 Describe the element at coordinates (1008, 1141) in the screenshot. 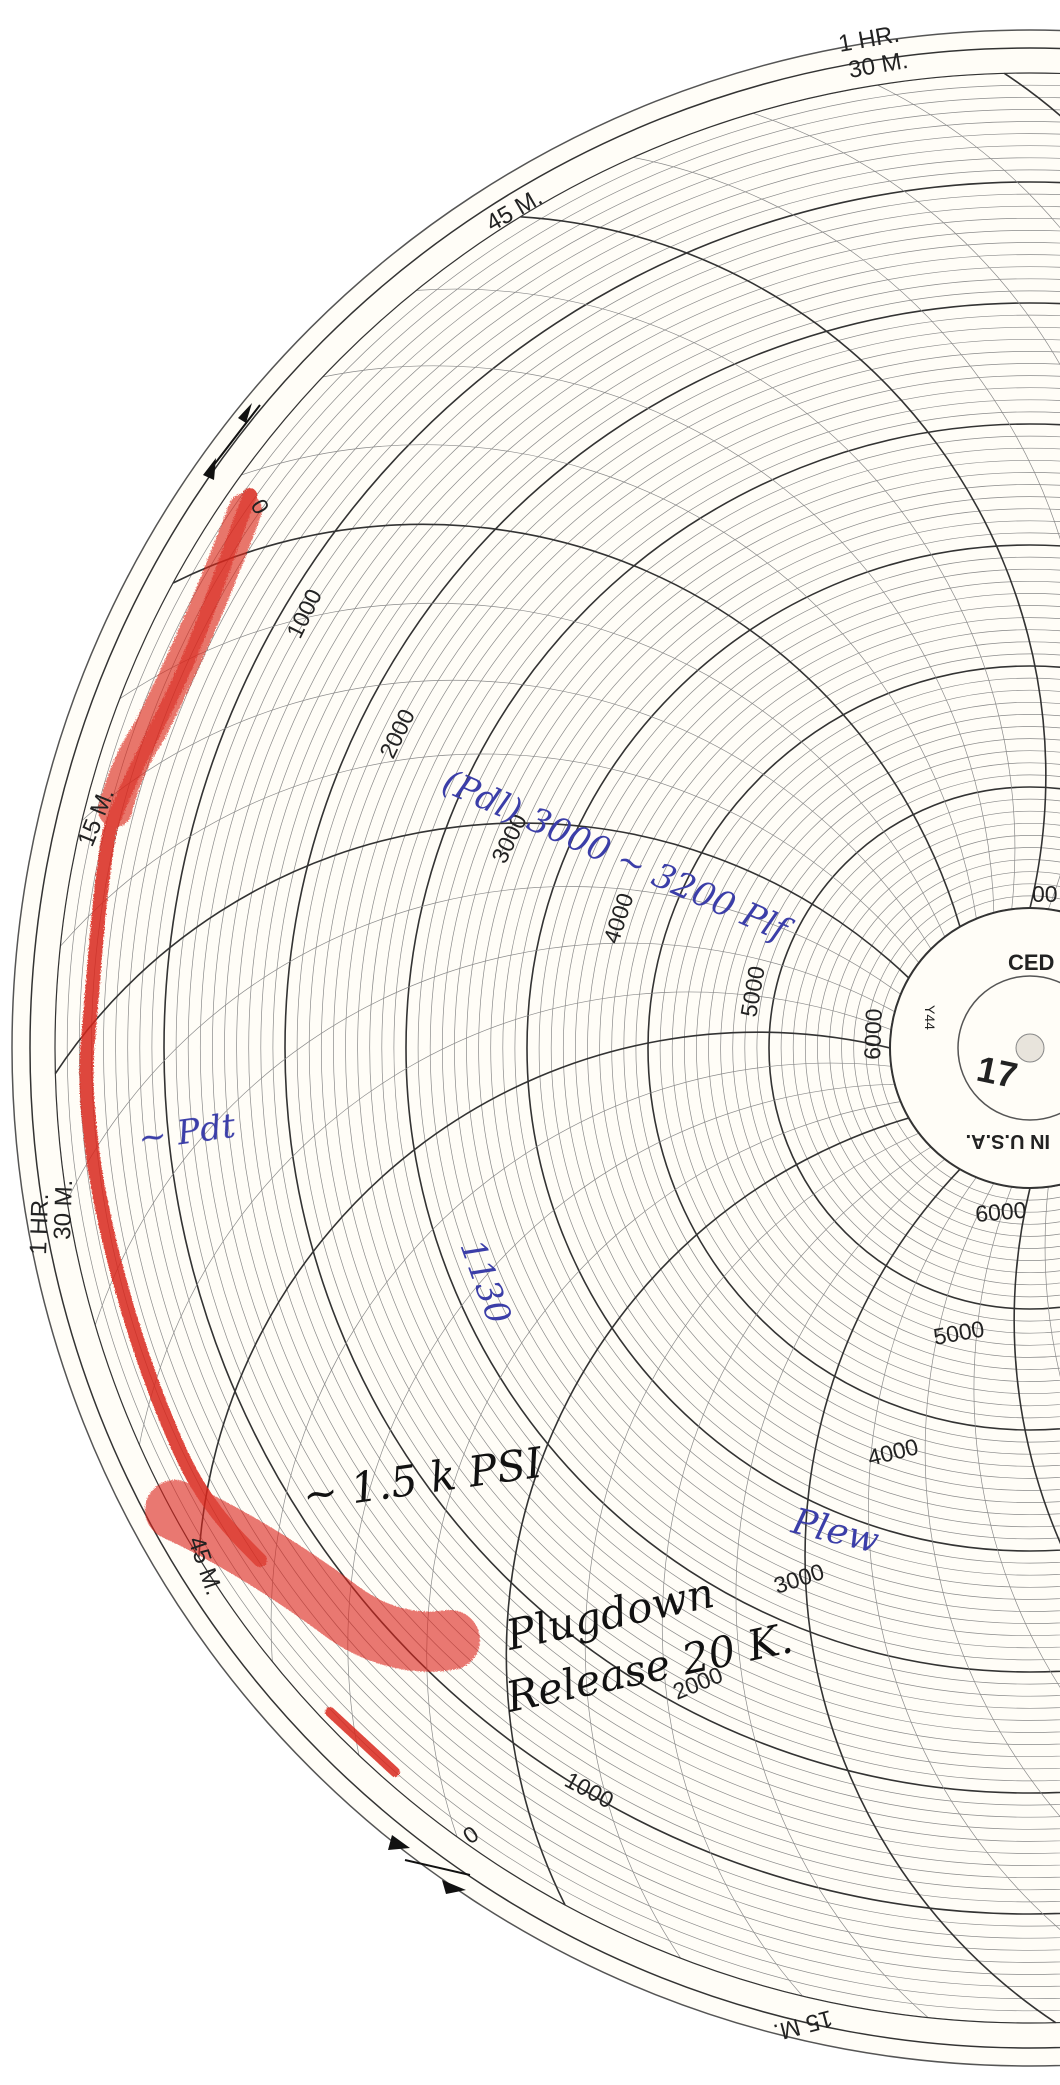

I see `hub-origin: IN U.S.A.` at that location.